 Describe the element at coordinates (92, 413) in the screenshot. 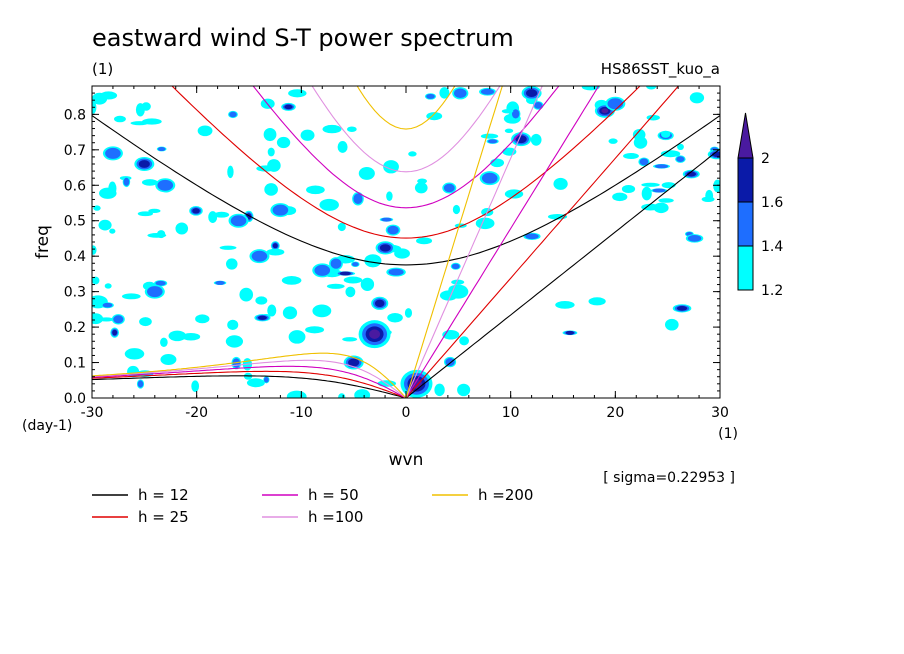

I see `x-tick-label: -30` at that location.